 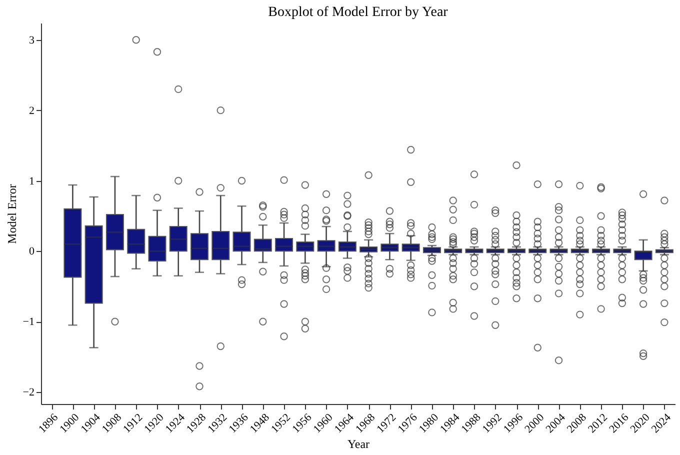 What do you see at coordinates (32, 252) in the screenshot?
I see `y-tick-label: 0` at bounding box center [32, 252].